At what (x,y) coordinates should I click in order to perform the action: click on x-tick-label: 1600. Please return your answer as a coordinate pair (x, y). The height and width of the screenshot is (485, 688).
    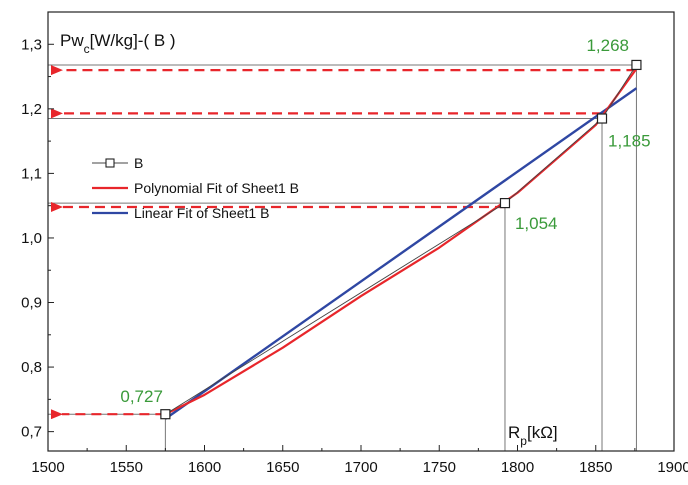
    Looking at the image, I should click on (204, 467).